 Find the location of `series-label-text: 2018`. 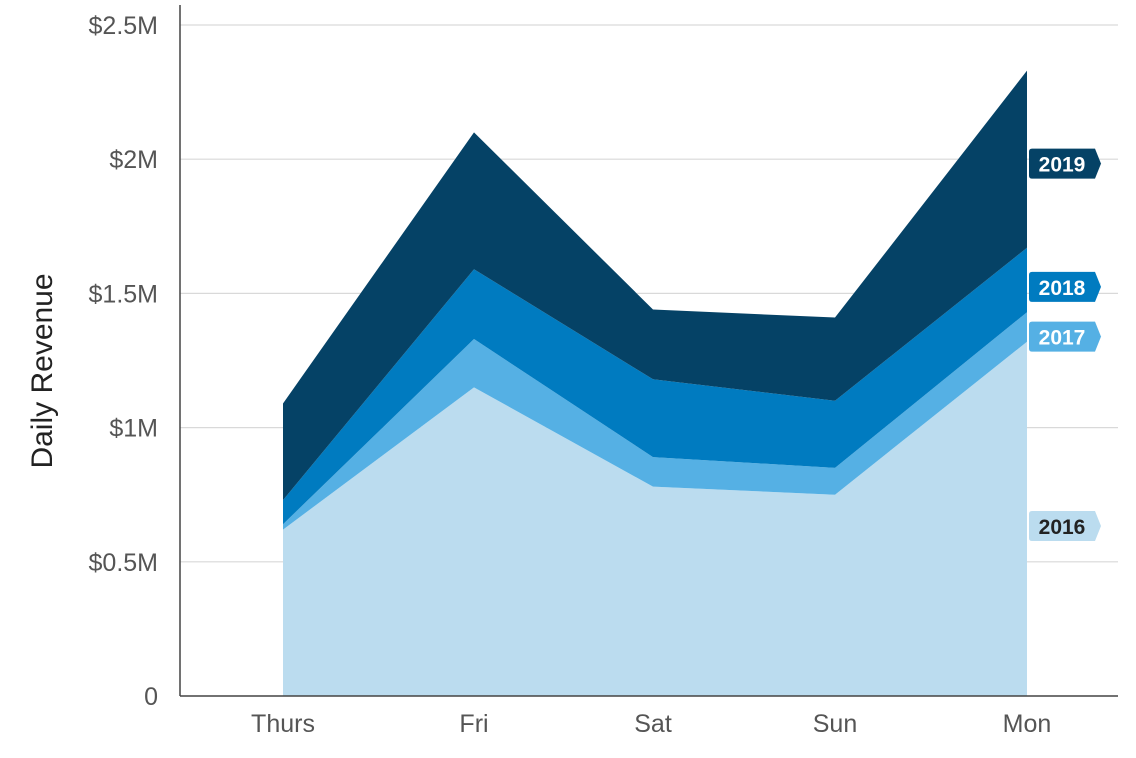

series-label-text: 2018 is located at coordinates (1062, 288).